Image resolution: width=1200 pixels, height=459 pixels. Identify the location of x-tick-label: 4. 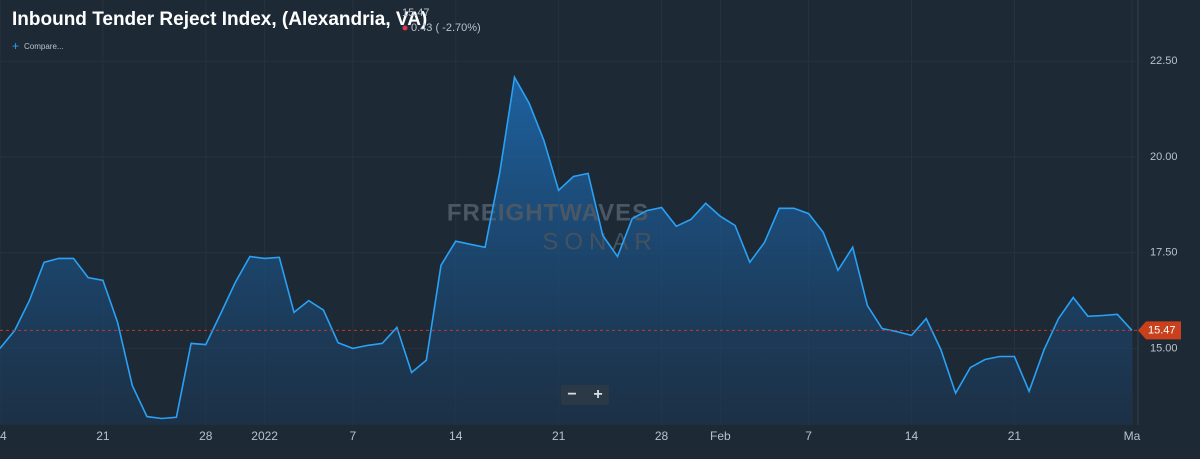
(3, 436).